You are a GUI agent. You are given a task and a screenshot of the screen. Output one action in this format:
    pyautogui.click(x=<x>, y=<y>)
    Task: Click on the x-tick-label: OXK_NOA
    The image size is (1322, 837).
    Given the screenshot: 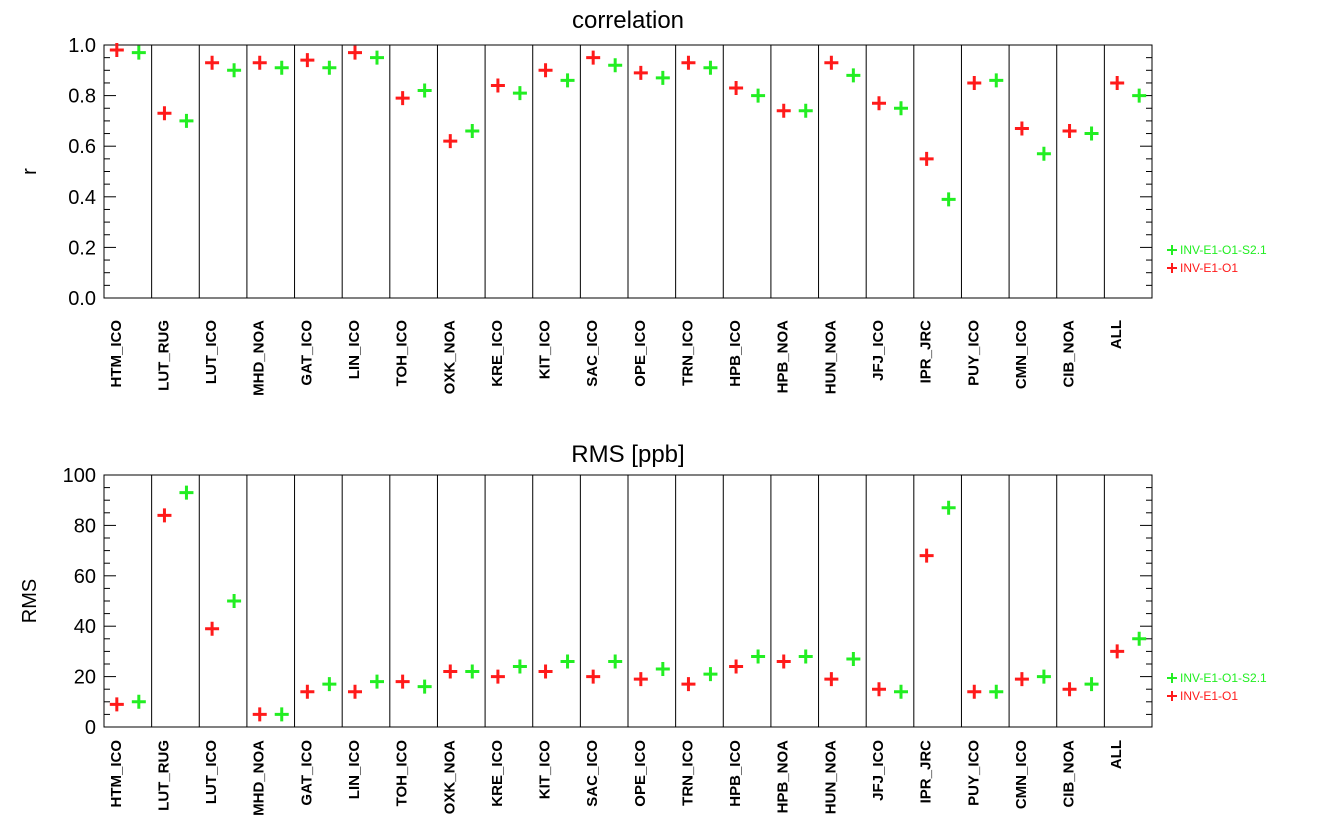 What is the action you would take?
    pyautogui.click(x=449, y=357)
    